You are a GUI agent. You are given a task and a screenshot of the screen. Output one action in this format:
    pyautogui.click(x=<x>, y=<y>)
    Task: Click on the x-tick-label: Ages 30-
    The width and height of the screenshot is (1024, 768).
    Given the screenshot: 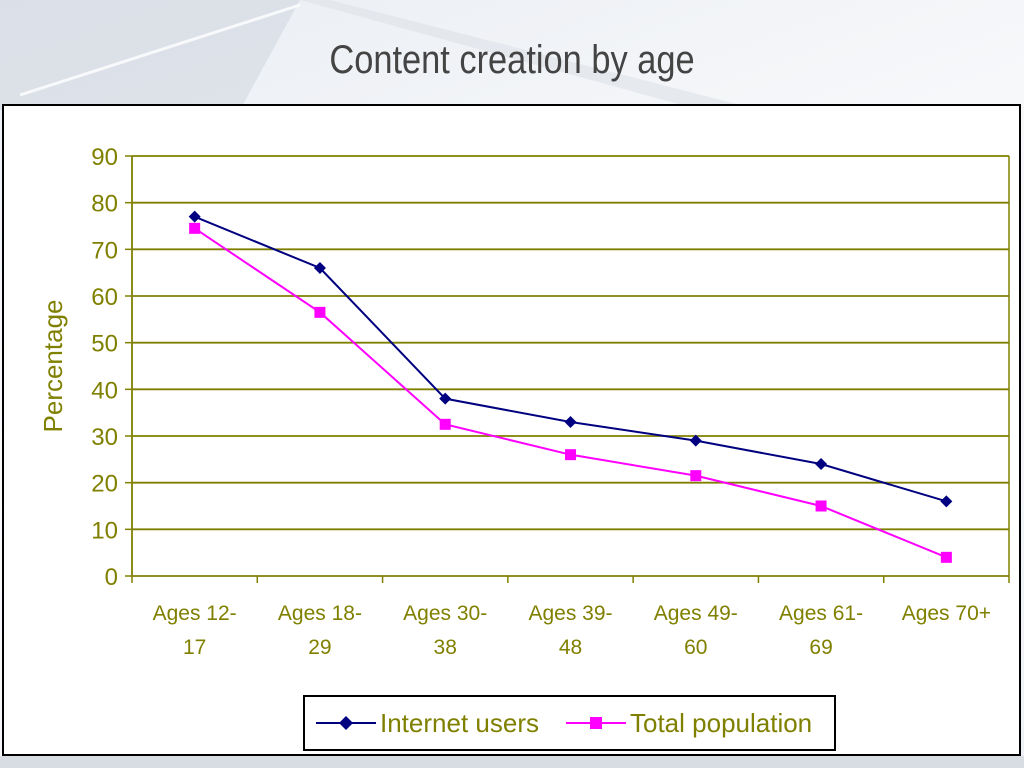 What is the action you would take?
    pyautogui.click(x=445, y=613)
    